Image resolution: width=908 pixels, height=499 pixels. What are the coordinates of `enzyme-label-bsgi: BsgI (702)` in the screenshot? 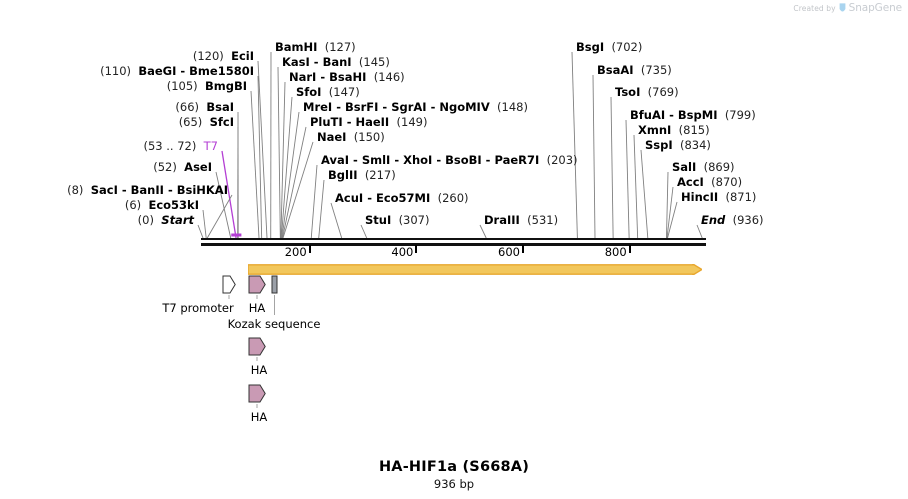 It's located at (609, 47).